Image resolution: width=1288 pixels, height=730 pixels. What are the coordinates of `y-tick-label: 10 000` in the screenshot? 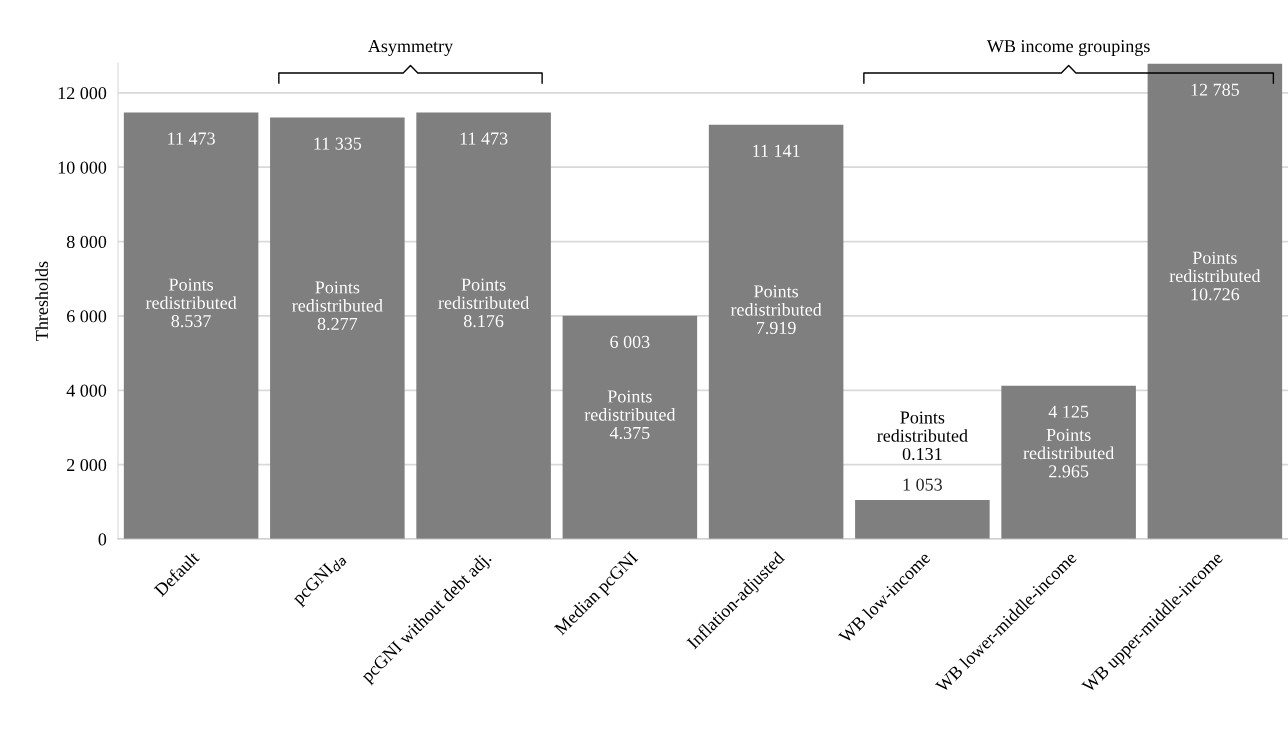 It's located at (82, 167).